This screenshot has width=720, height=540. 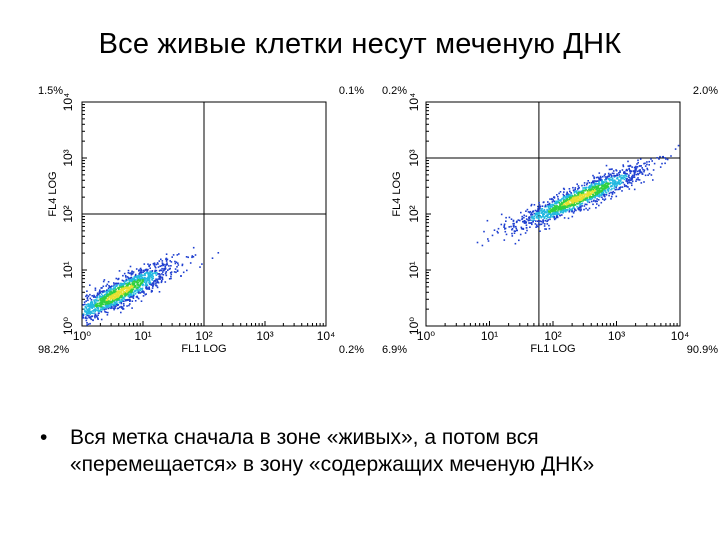 What do you see at coordinates (203, 336) in the screenshot?
I see `panel-1-x-tick-label: 10²` at bounding box center [203, 336].